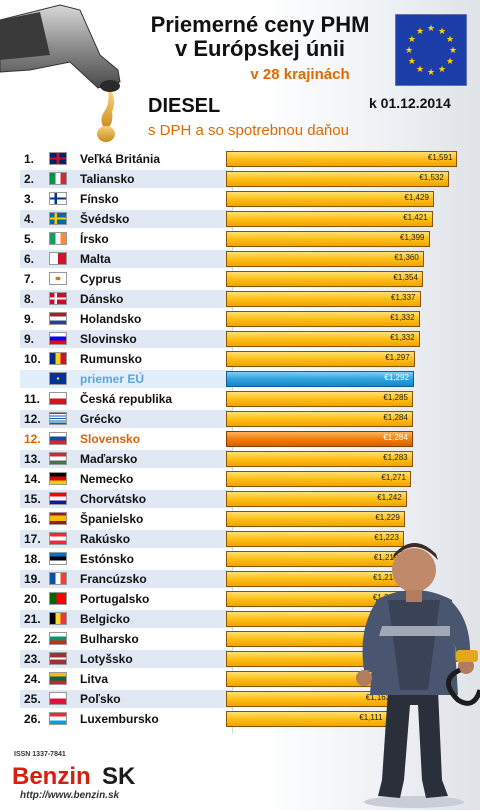  What do you see at coordinates (99, 199) in the screenshot?
I see `country-label: Fínsko` at bounding box center [99, 199].